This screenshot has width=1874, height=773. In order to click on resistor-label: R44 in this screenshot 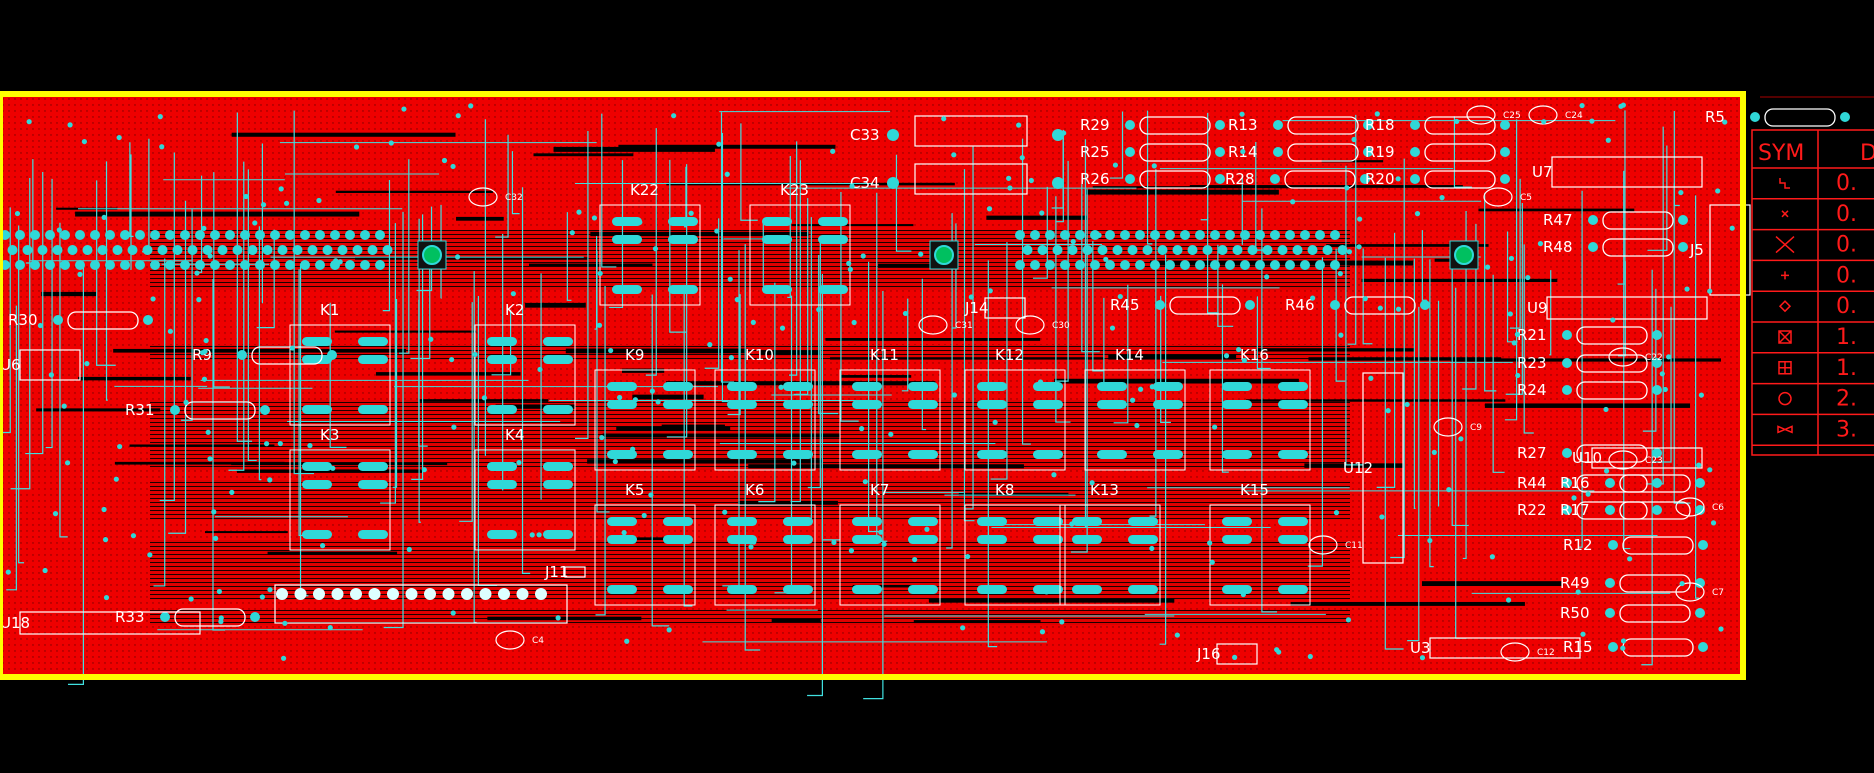, I will do `click(1532, 483)`.